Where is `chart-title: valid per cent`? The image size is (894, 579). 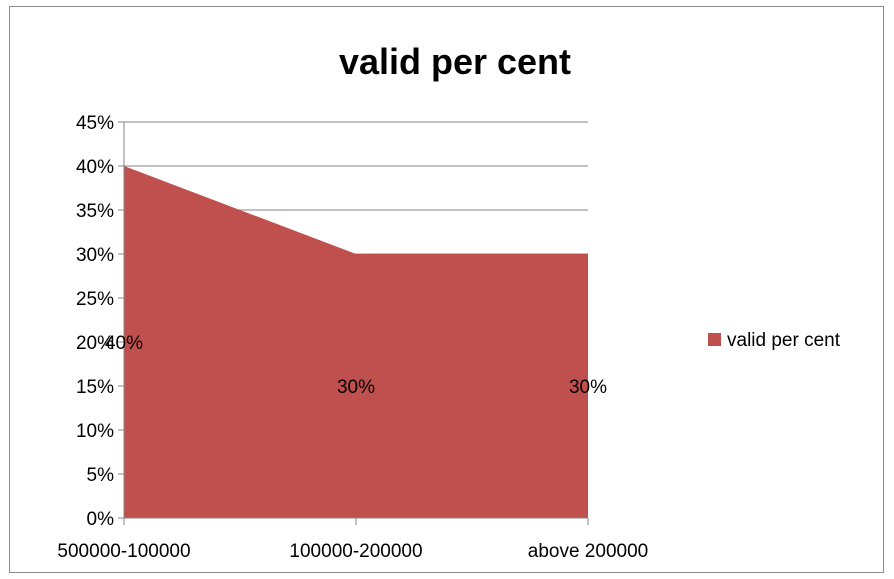
chart-title: valid per cent is located at coordinates (455, 61).